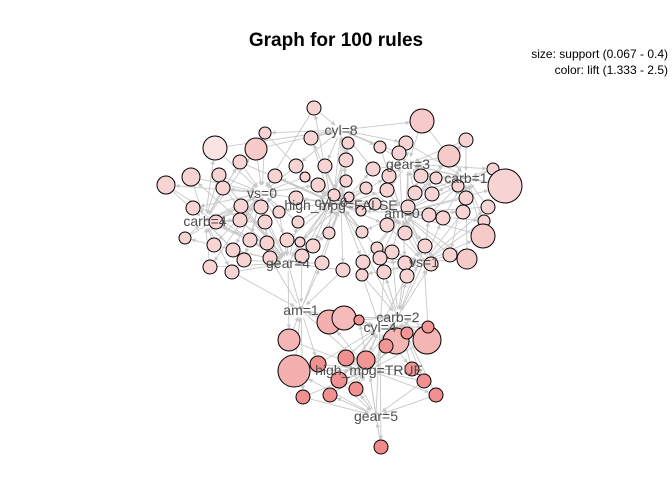  What do you see at coordinates (379, 327) in the screenshot?
I see `item-label-cyl-4: cyl=4` at bounding box center [379, 327].